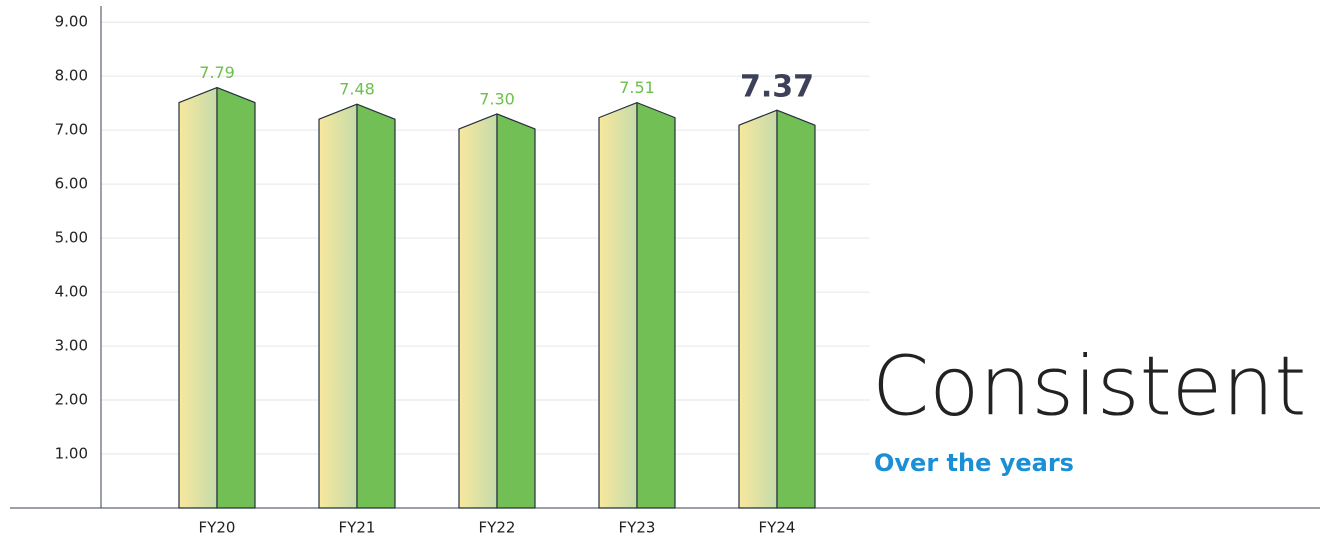  Describe the element at coordinates (71, 346) in the screenshot. I see `y-tick-label: 3.00` at that location.